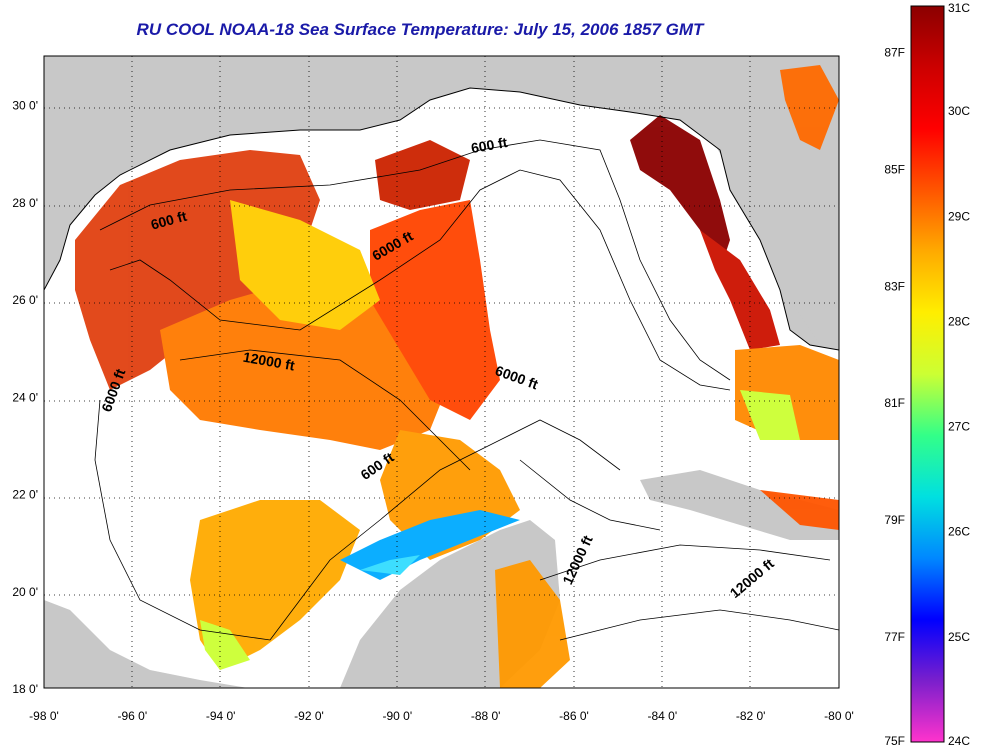 The image size is (992, 754). What do you see at coordinates (25, 592) in the screenshot?
I see `y-tick-label: 20 0'` at bounding box center [25, 592].